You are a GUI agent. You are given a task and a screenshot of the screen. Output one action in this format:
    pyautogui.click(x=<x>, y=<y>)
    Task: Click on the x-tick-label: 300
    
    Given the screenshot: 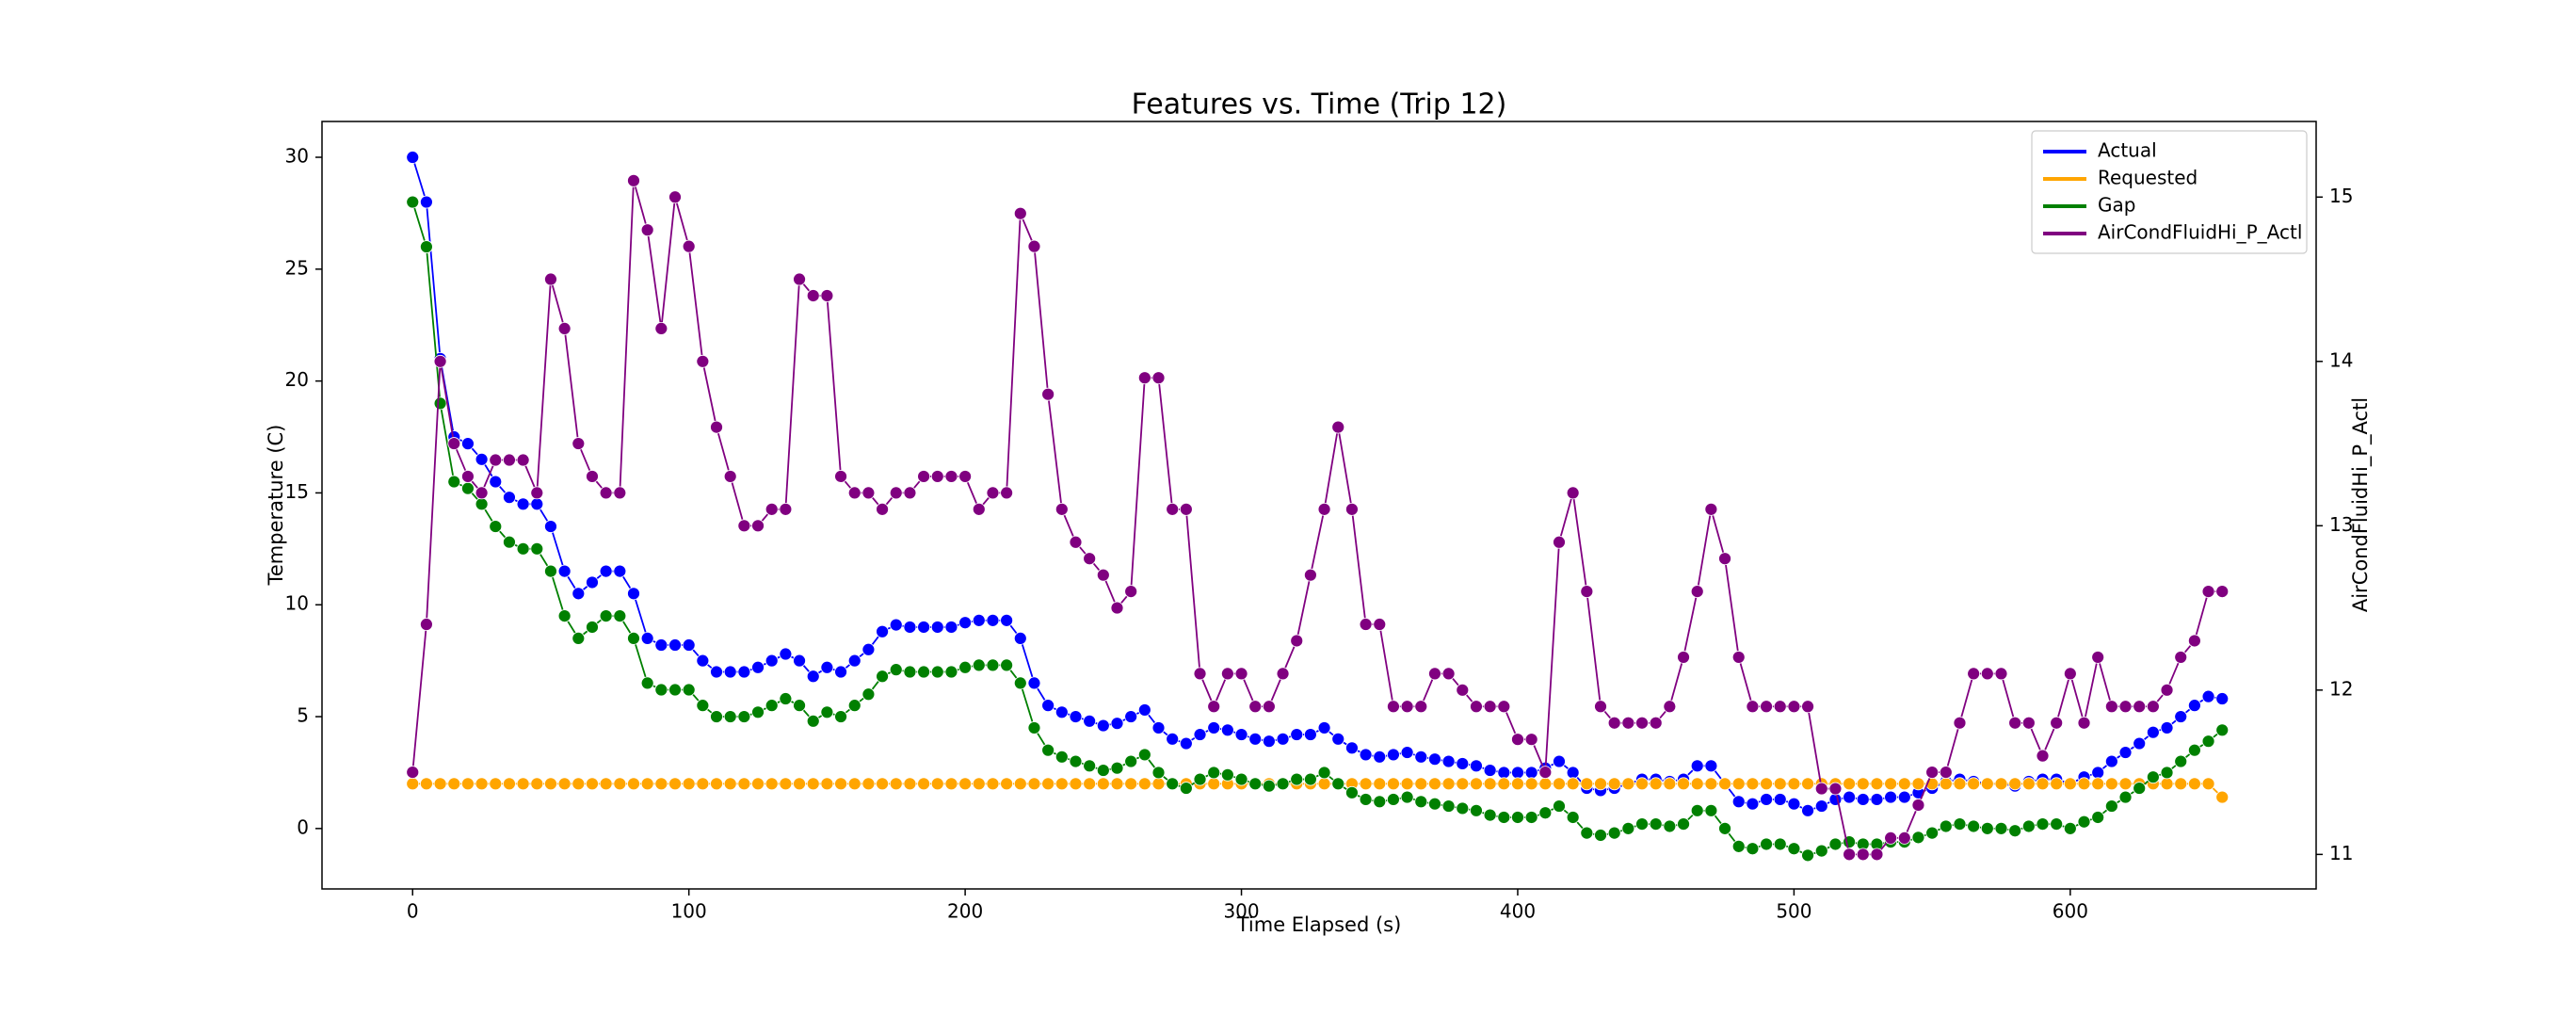 What is the action you would take?
    pyautogui.click(x=1241, y=912)
    